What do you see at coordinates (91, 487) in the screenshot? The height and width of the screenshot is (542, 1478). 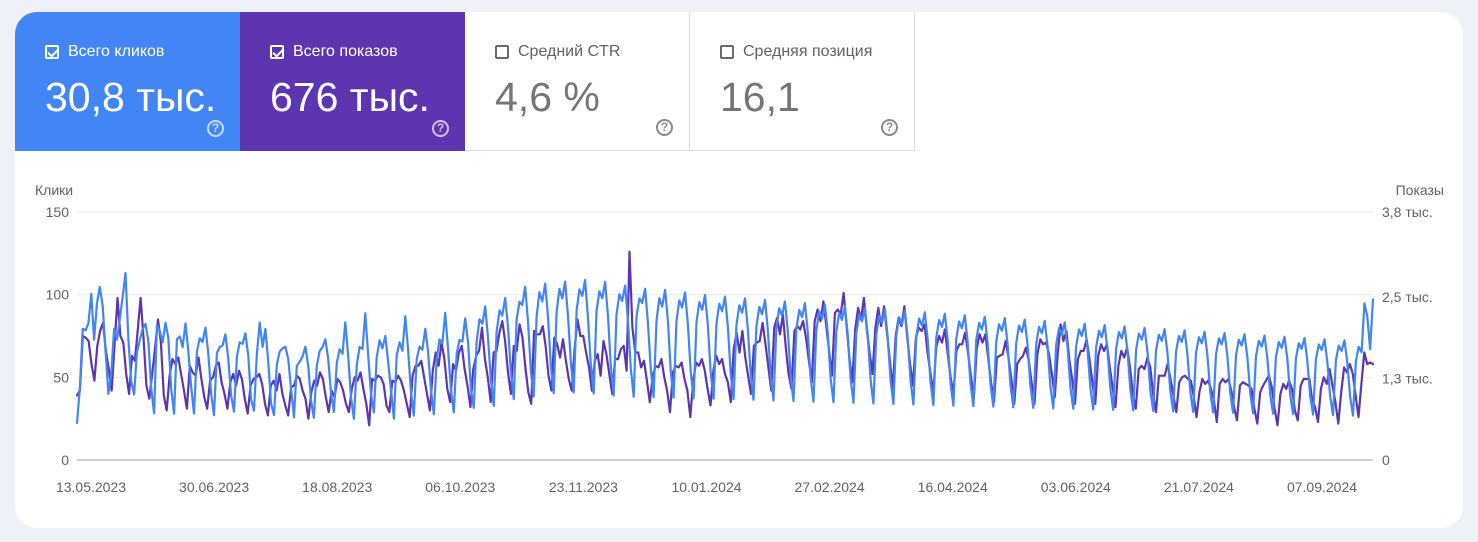 I see `x-tick-label: 13.05.2023` at bounding box center [91, 487].